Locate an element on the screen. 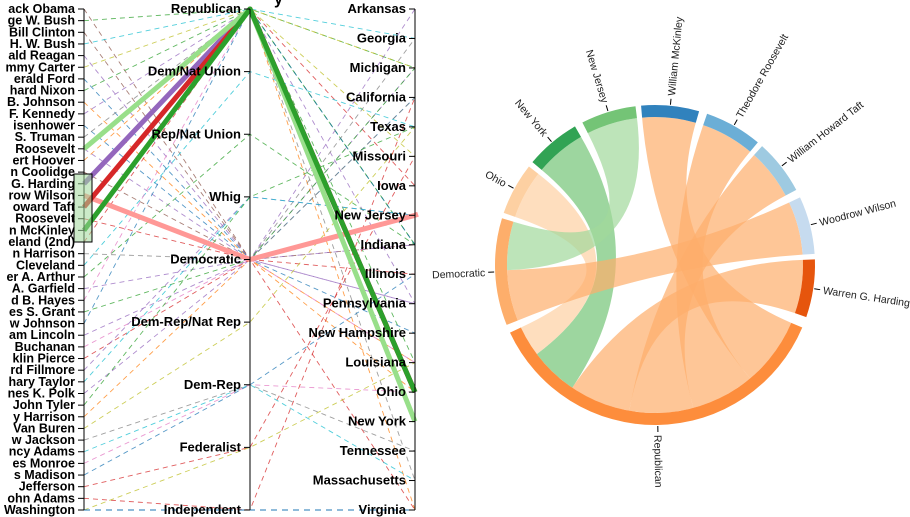 This screenshot has width=910, height=517. president-axis-label: es S. Grant is located at coordinates (42, 312).